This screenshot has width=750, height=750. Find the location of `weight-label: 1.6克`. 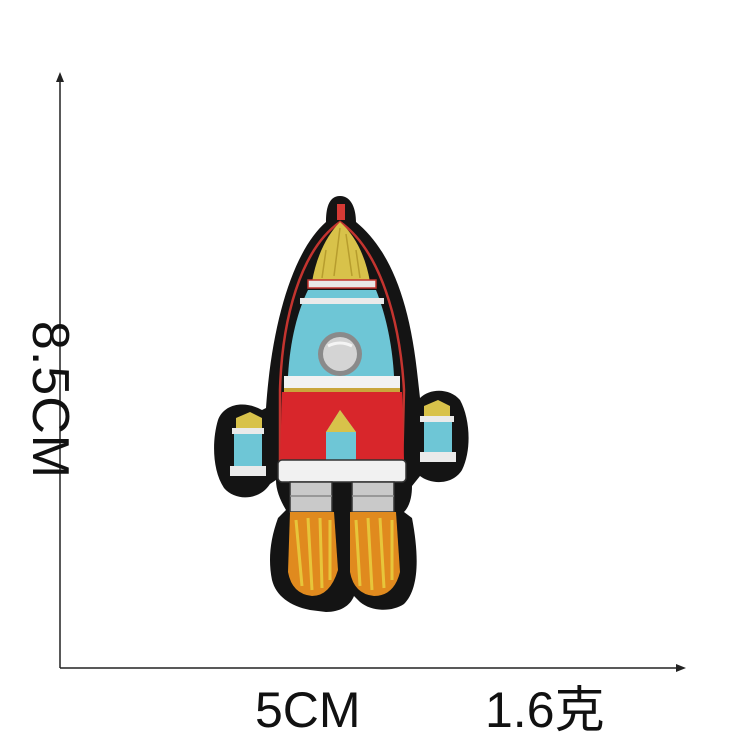

weight-label: 1.6克 is located at coordinates (545, 710).